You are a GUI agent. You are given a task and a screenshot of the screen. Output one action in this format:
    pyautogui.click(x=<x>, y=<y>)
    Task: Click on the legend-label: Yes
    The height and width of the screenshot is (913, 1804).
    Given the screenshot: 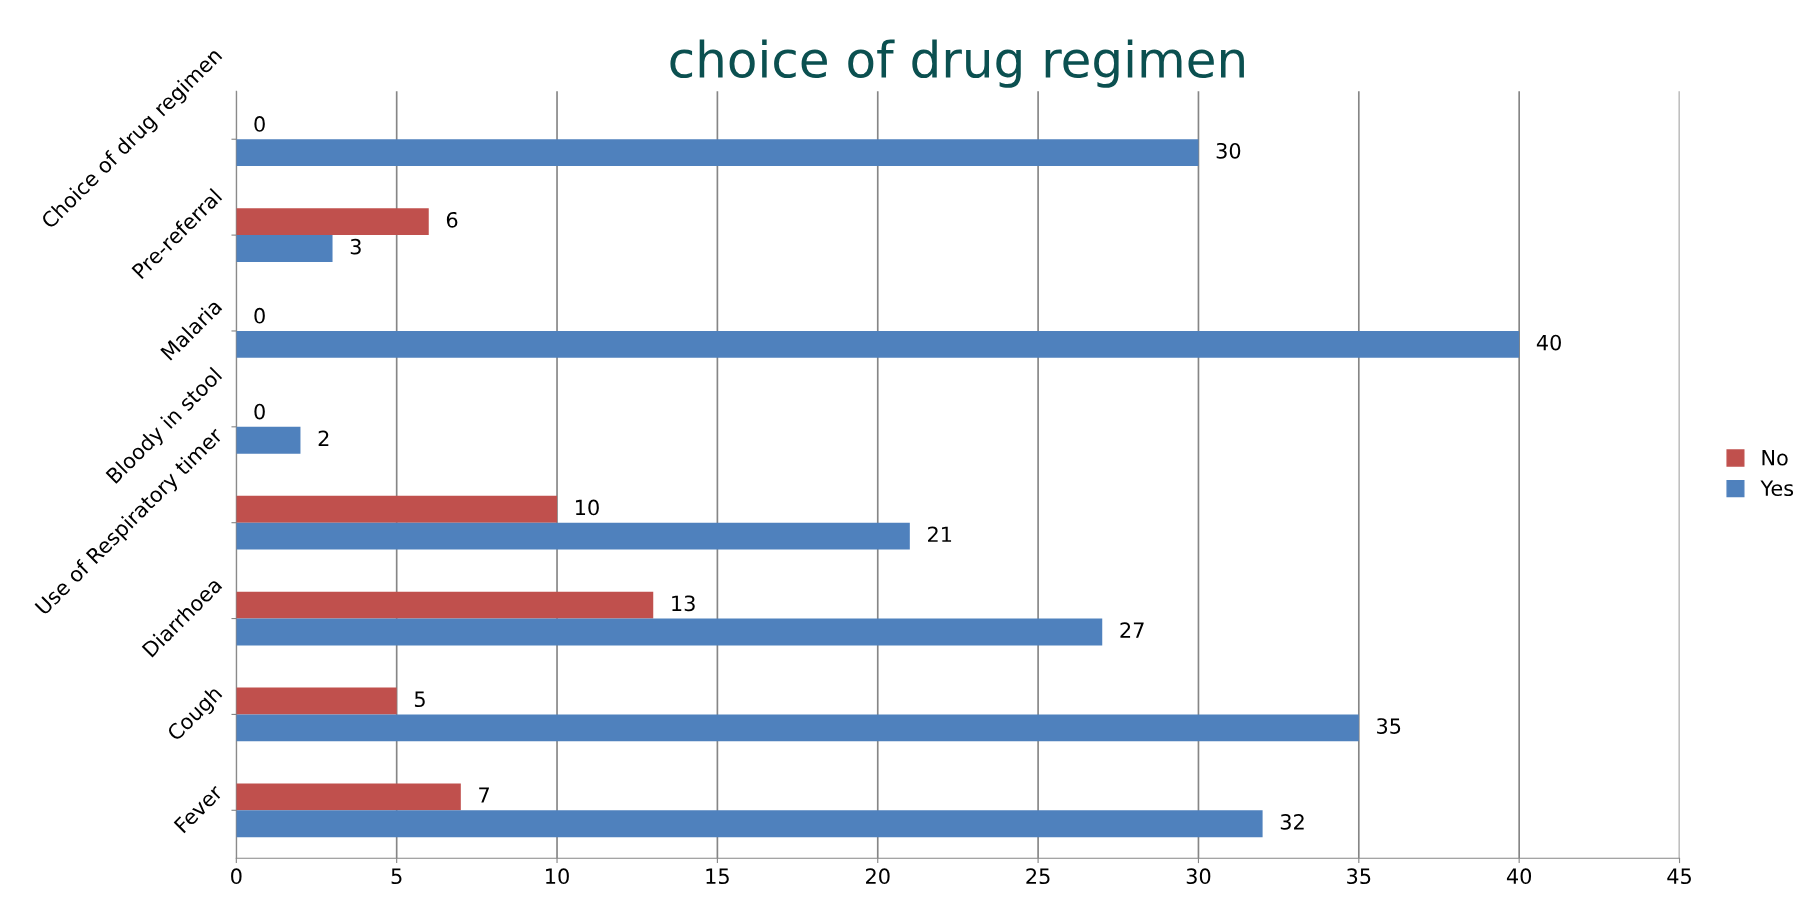 What is the action you would take?
    pyautogui.click(x=1777, y=488)
    